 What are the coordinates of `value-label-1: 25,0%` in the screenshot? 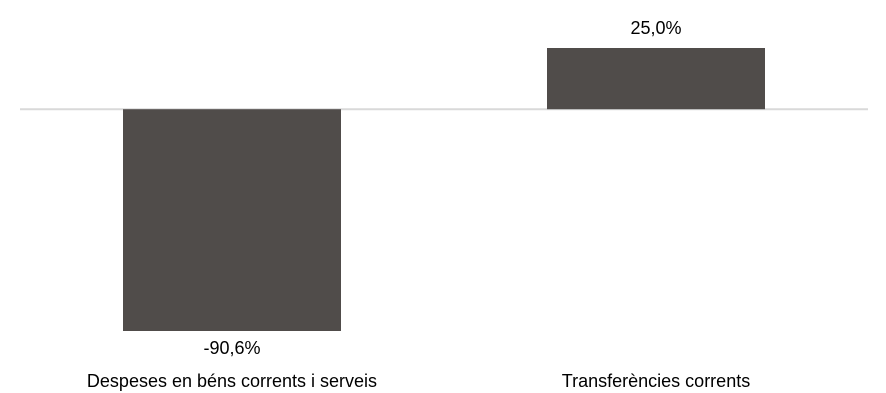 It's located at (655, 28).